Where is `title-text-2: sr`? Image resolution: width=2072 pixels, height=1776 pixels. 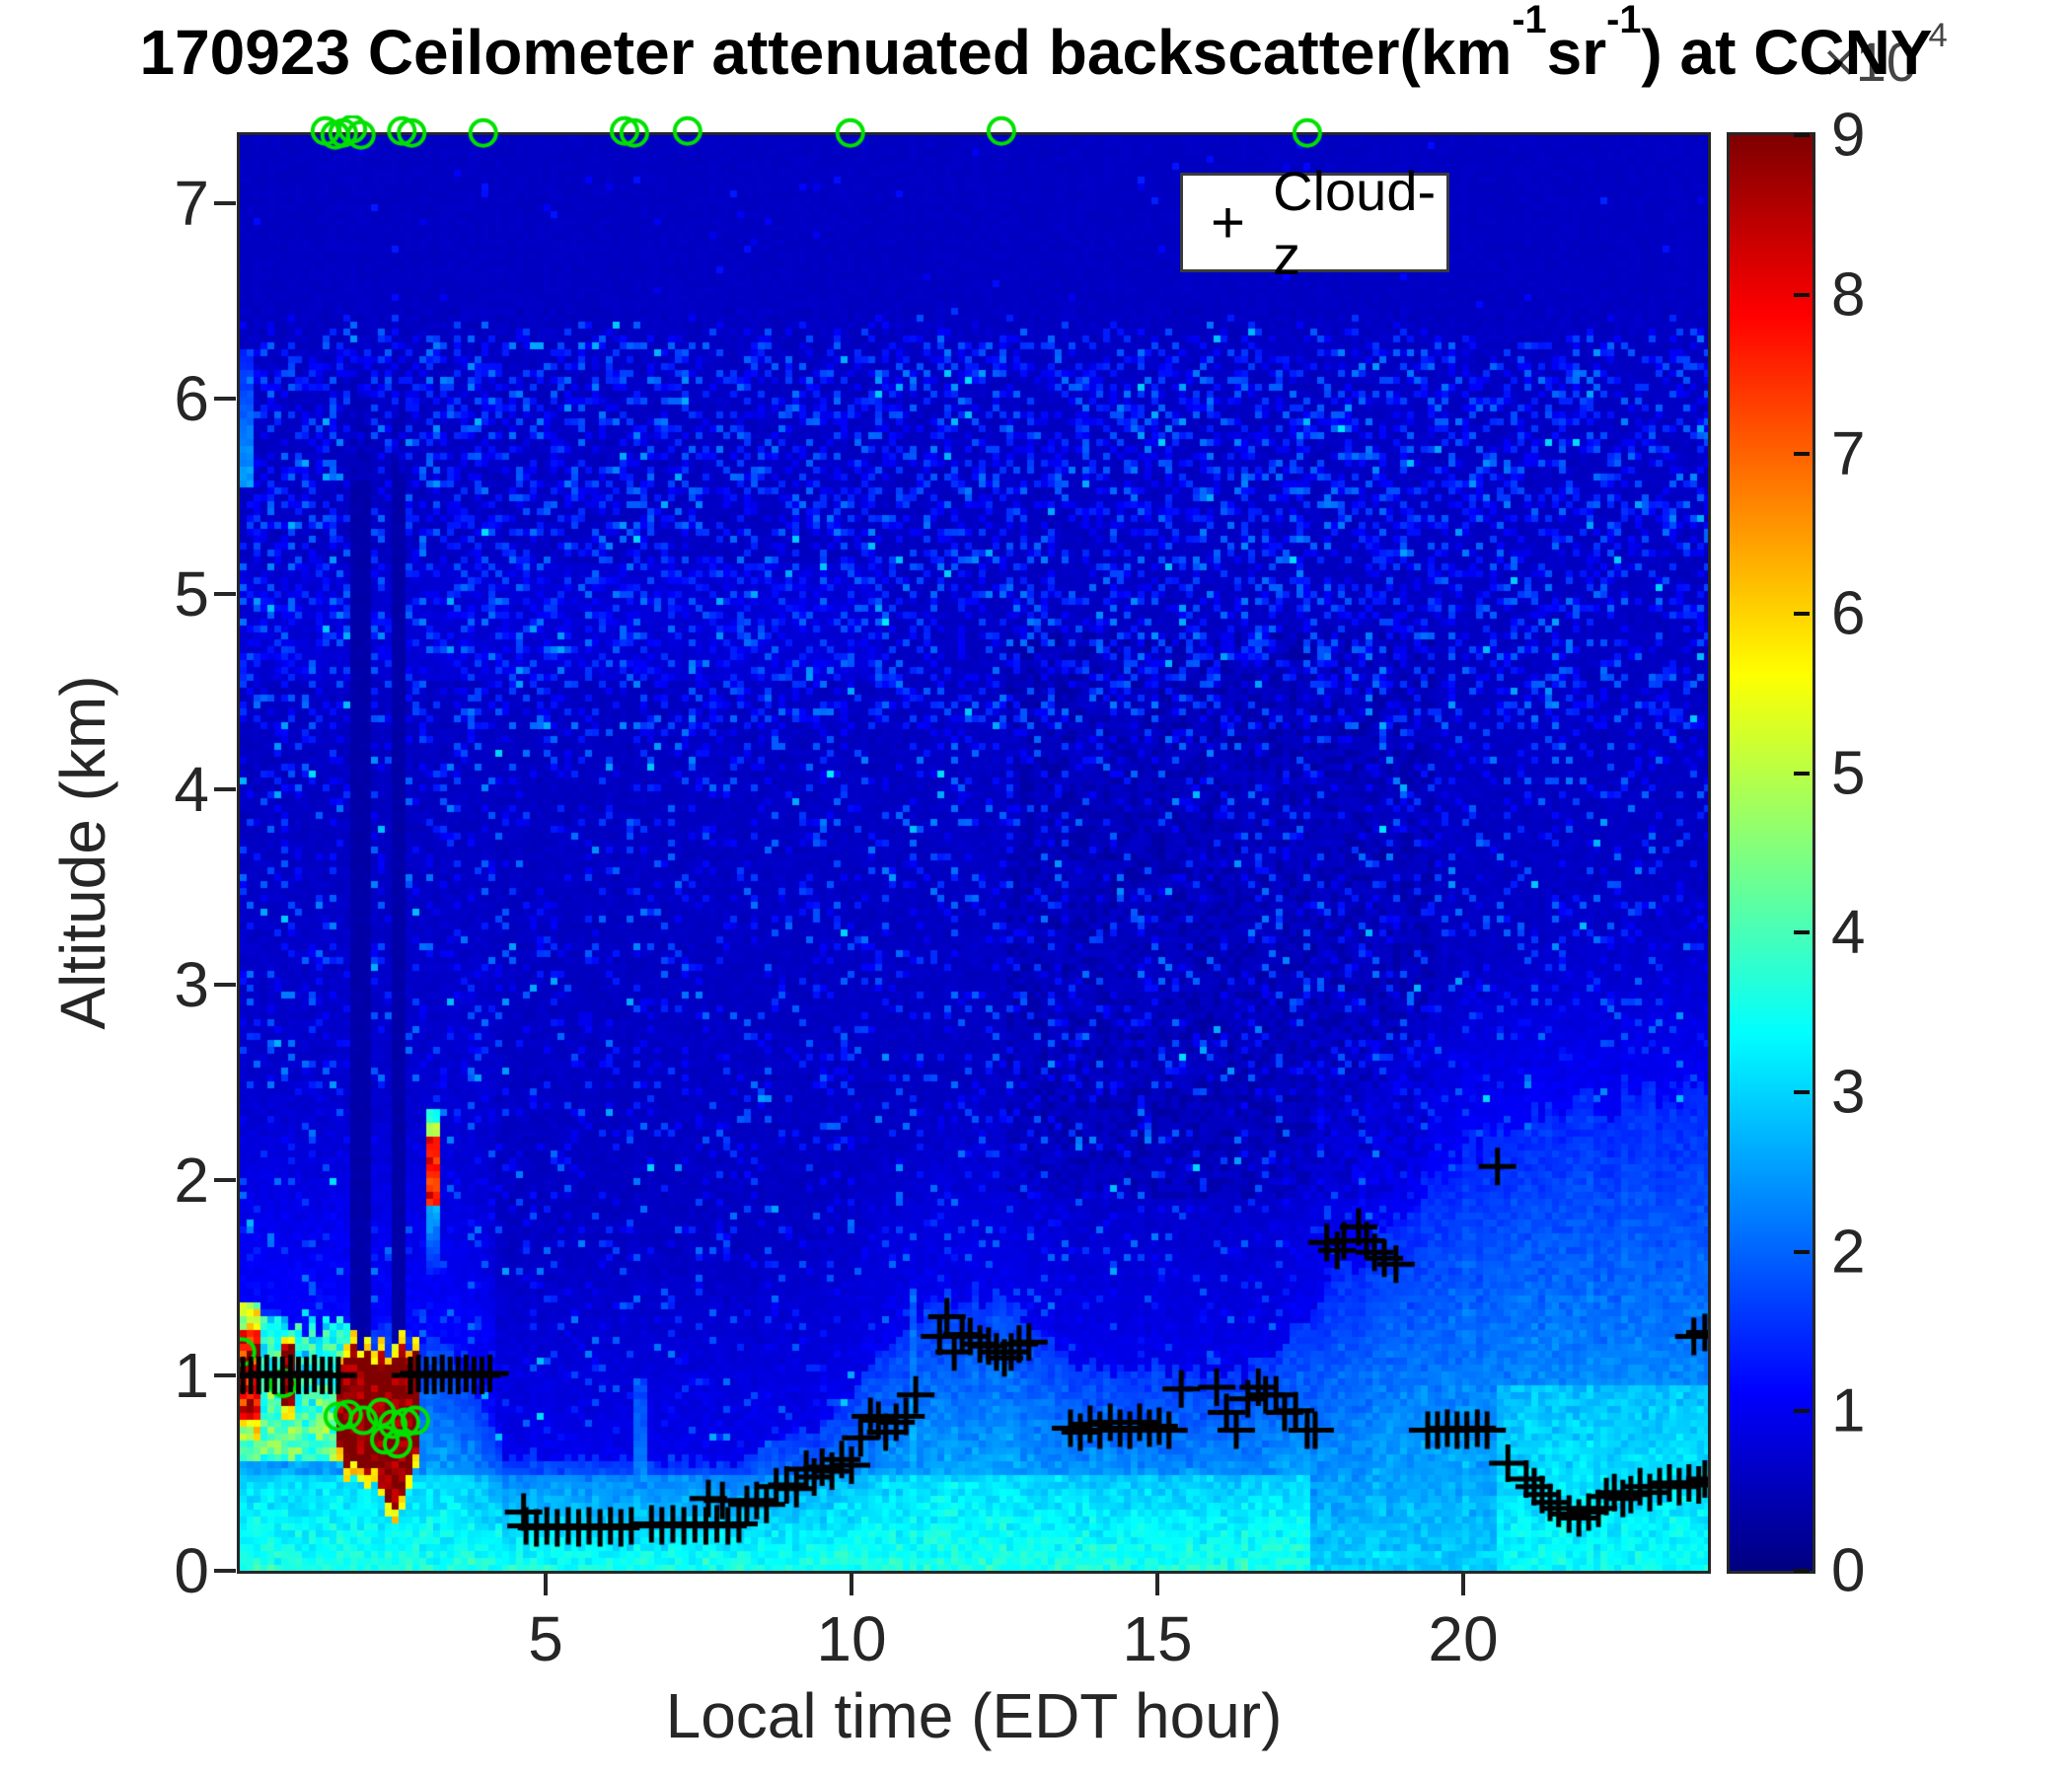
title-text-2: sr is located at coordinates (1577, 53).